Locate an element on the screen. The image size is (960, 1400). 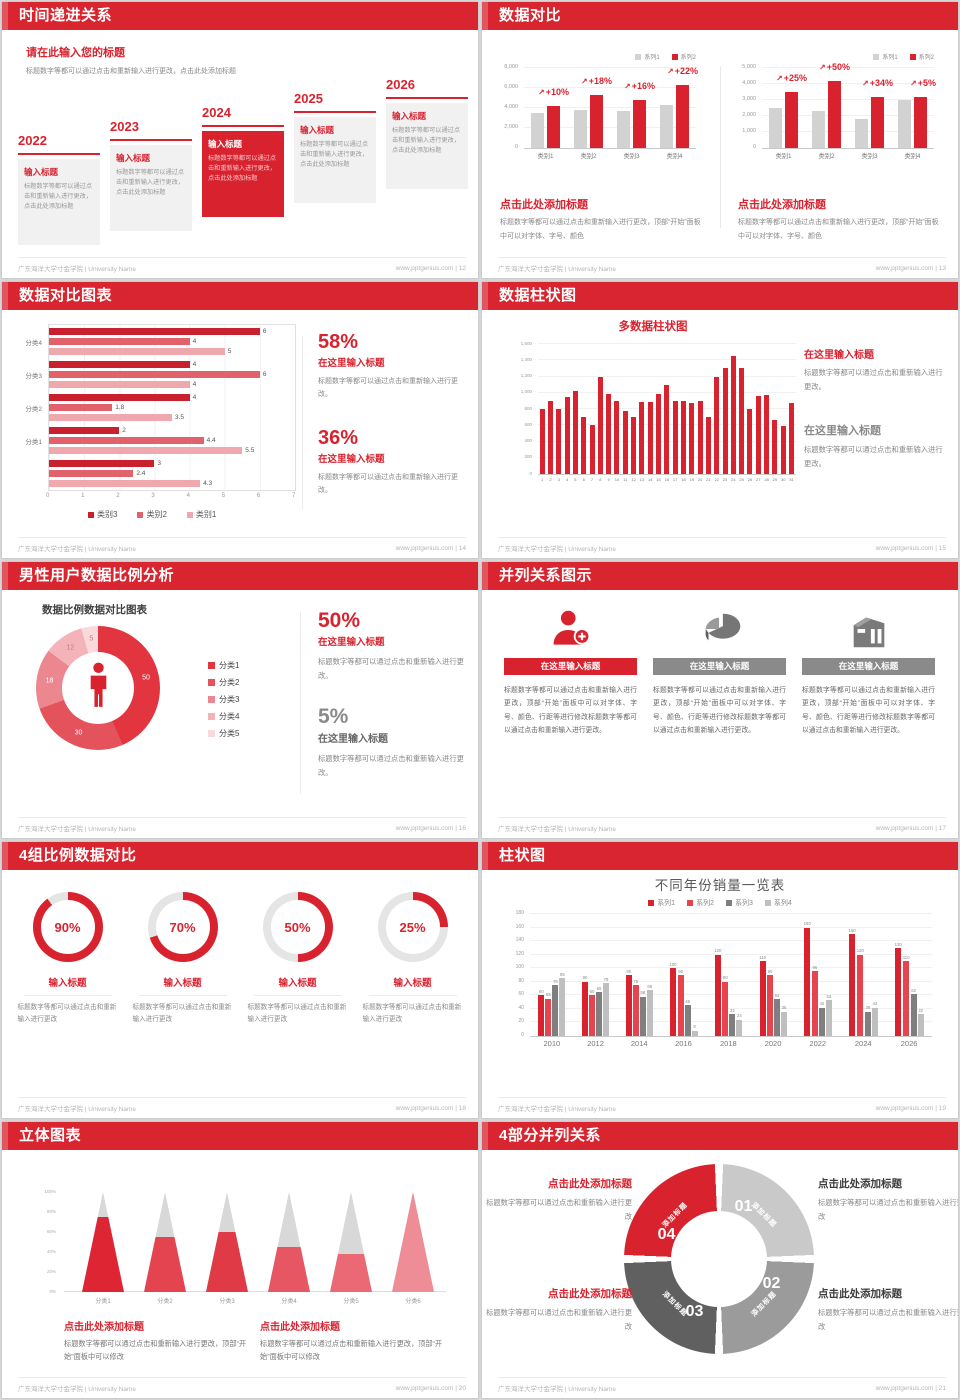
footer-school: 广东海洋大学寸金学院 | University Name is located at coordinates (557, 1109).